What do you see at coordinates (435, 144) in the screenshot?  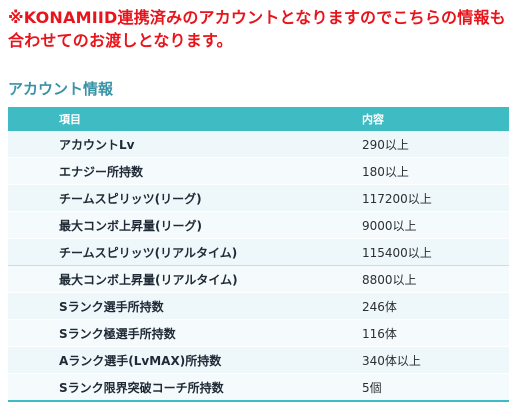 I see `row-item-value: 290以上` at bounding box center [435, 144].